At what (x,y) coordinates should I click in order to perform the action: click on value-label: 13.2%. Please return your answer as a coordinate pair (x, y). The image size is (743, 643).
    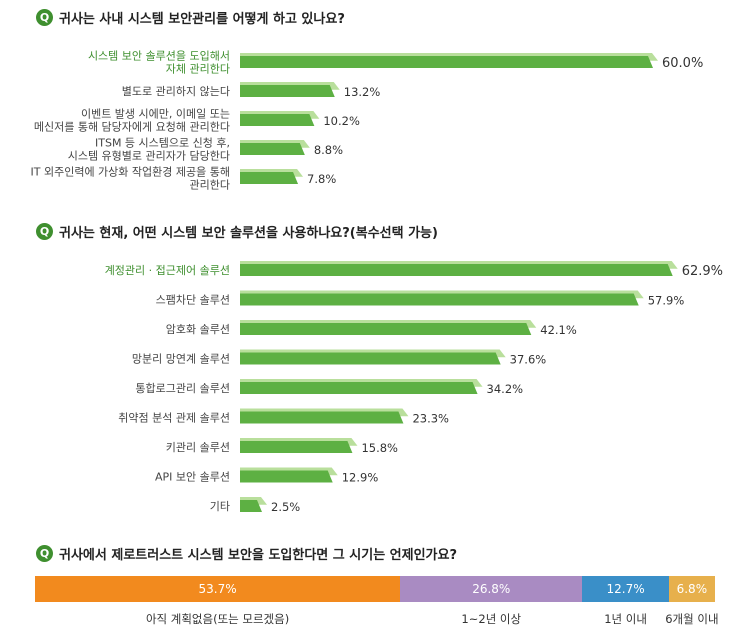
    Looking at the image, I should click on (362, 92).